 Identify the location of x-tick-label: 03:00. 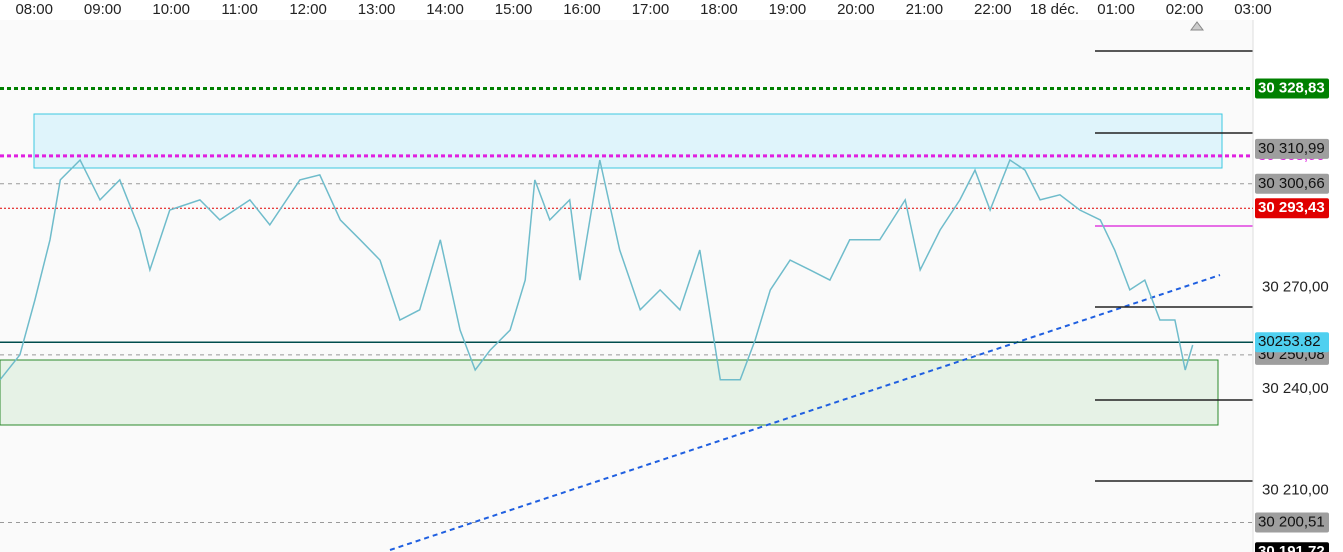
(1253, 9).